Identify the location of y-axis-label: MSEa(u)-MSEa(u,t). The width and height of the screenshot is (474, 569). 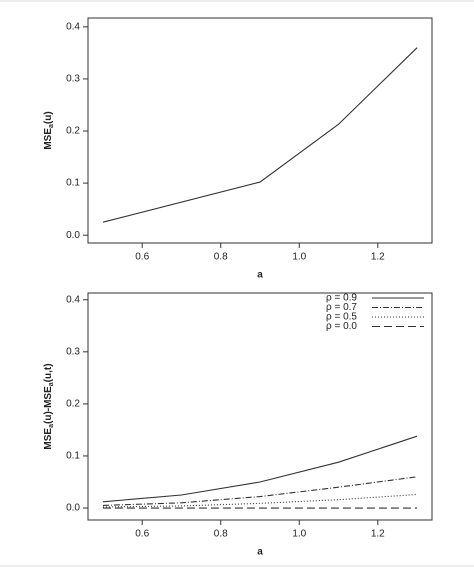
(49, 406).